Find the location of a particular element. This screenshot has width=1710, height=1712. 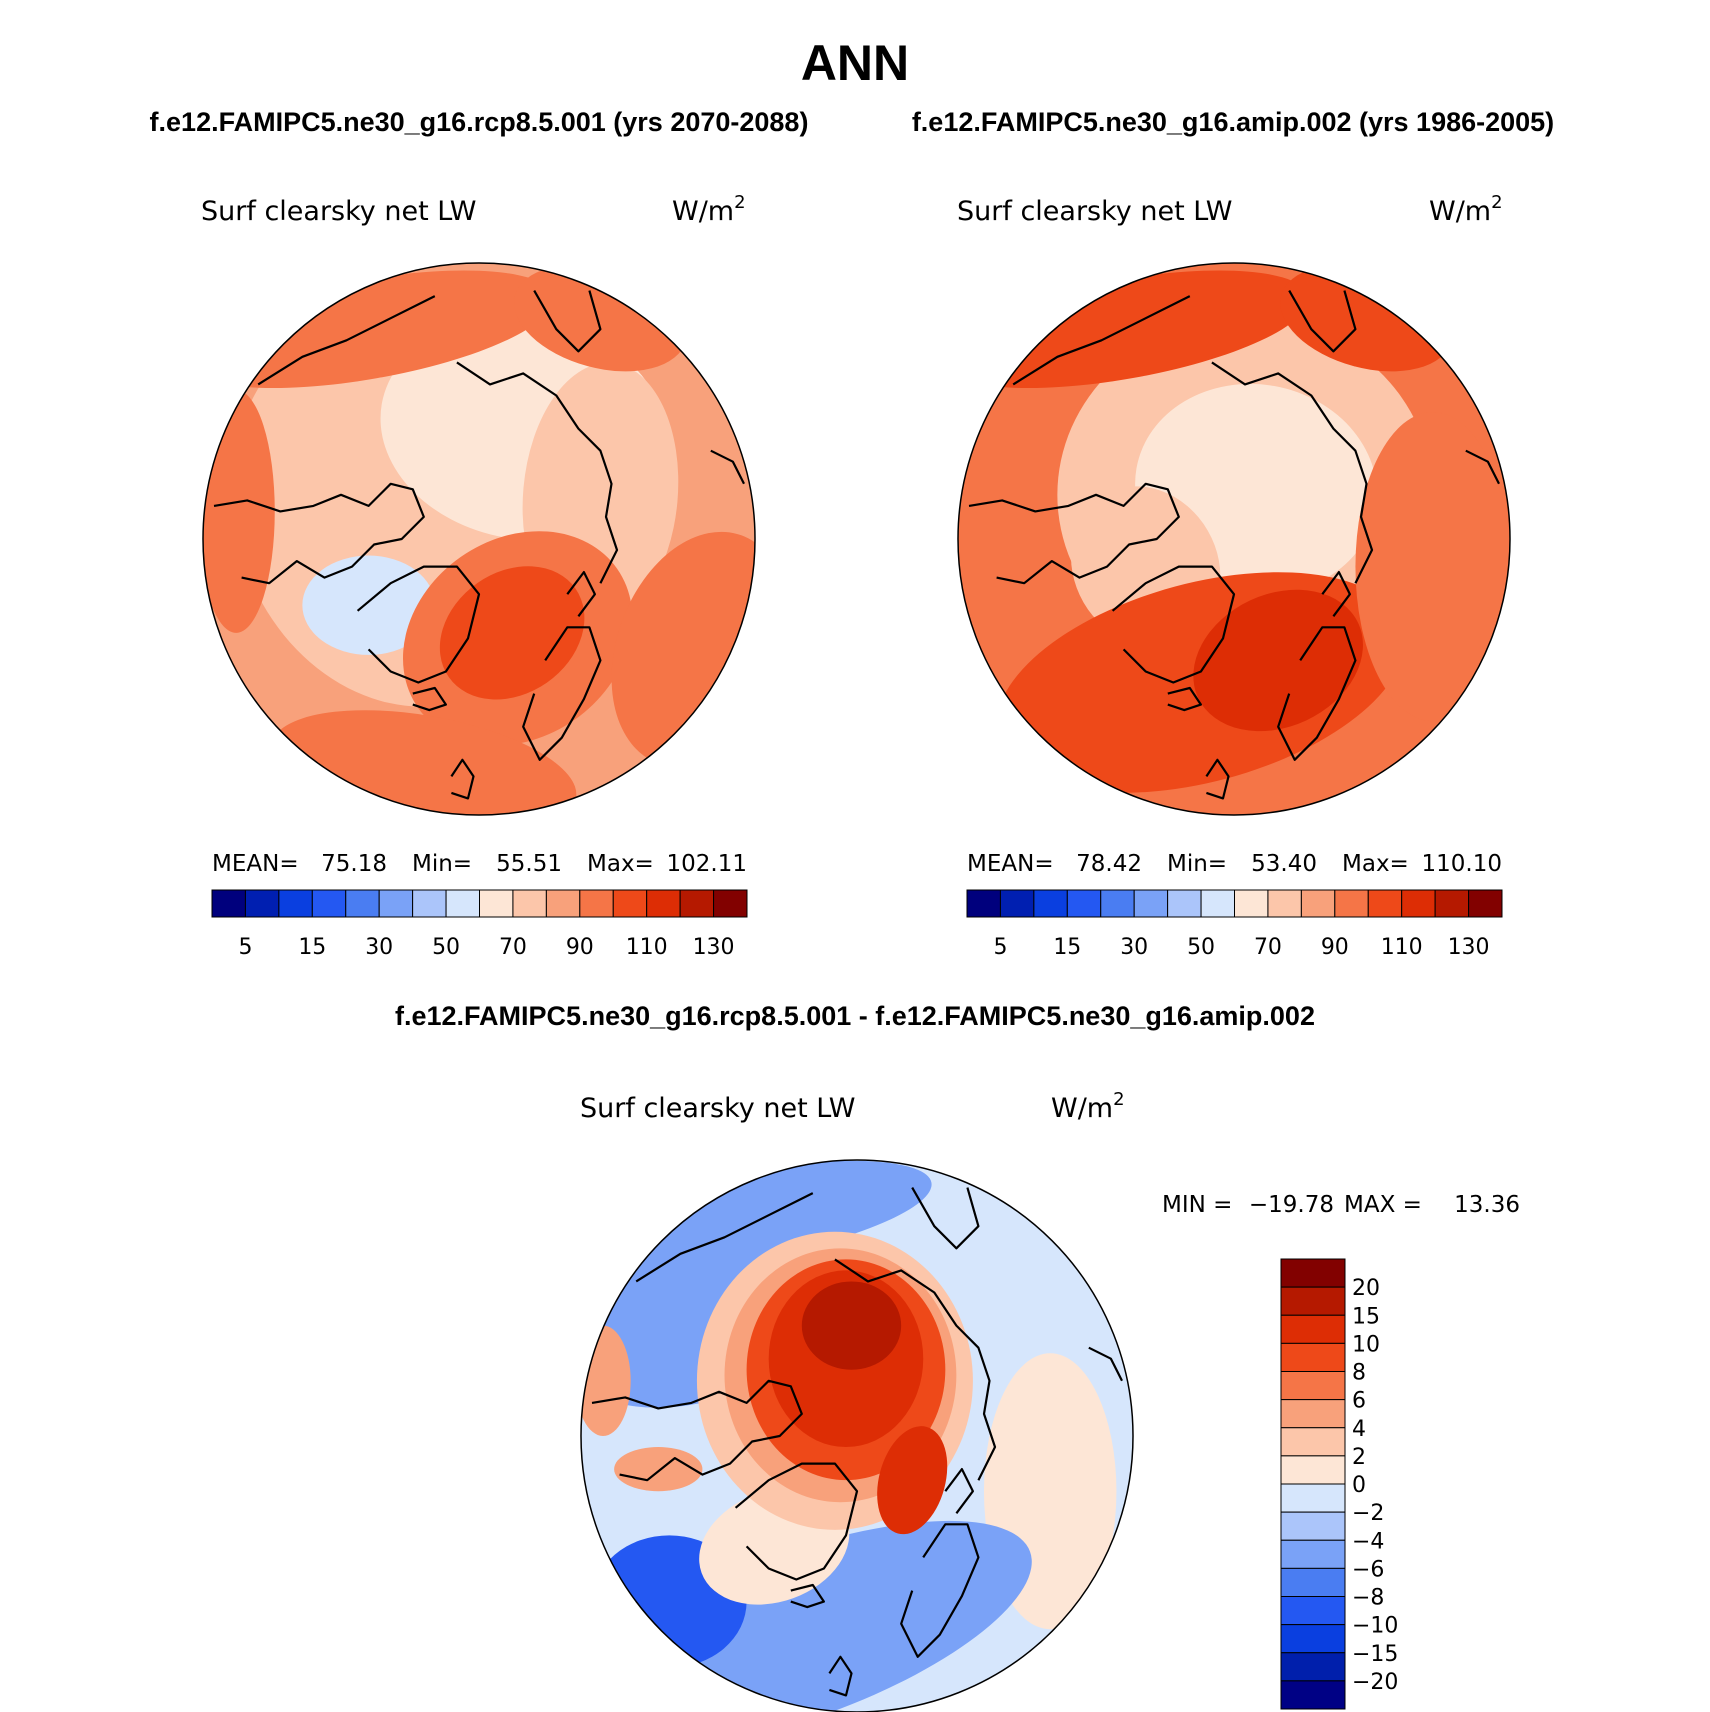

case-units-label: W/m2 is located at coordinates (709, 209).